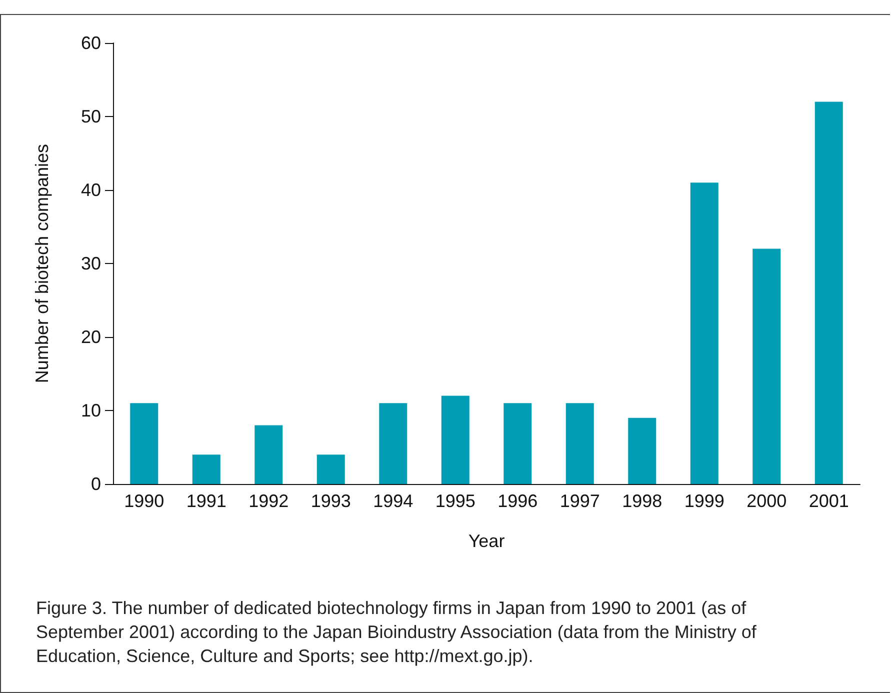 This screenshot has width=891, height=693. I want to click on y-axis-title: Number of biotech companies, so click(42, 264).